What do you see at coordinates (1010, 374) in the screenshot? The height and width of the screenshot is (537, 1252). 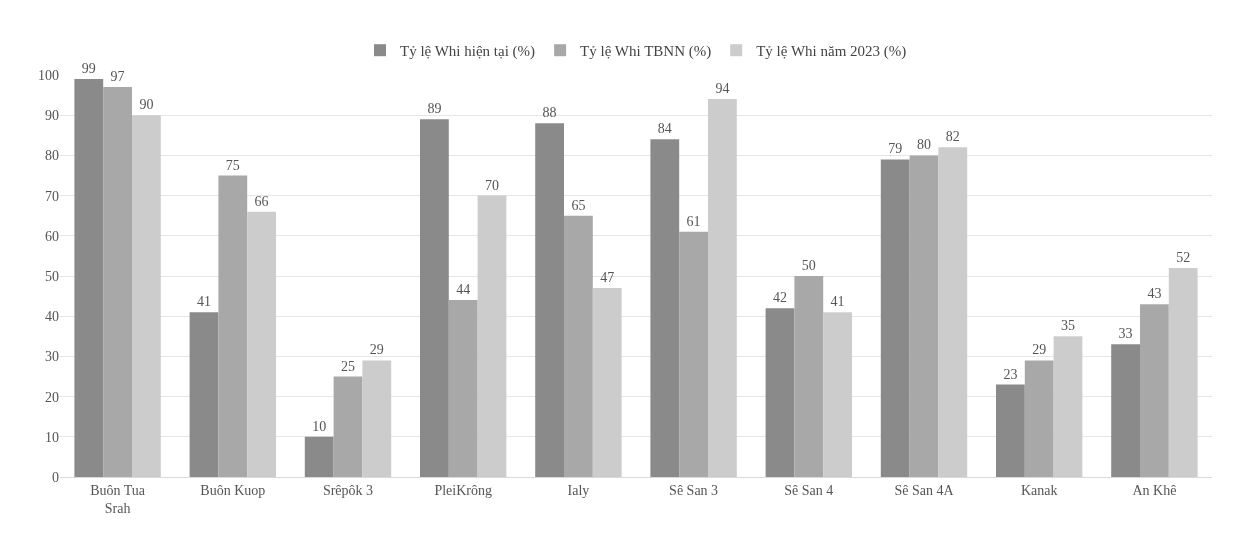 I see `data-label: 23` at bounding box center [1010, 374].